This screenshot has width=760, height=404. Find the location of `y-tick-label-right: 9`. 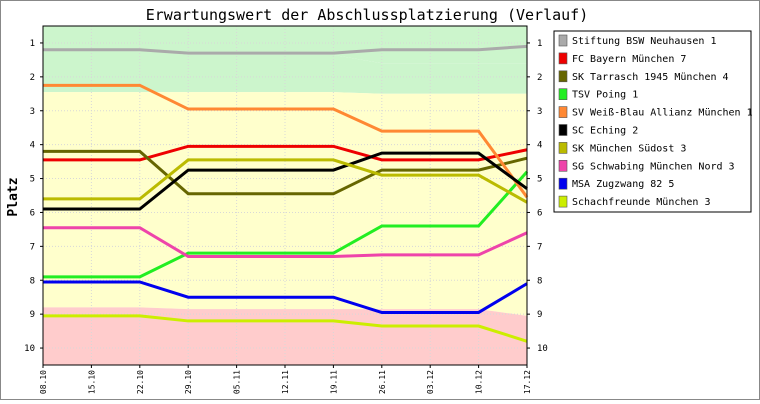

y-tick-label-right: 9 is located at coordinates (539, 315).